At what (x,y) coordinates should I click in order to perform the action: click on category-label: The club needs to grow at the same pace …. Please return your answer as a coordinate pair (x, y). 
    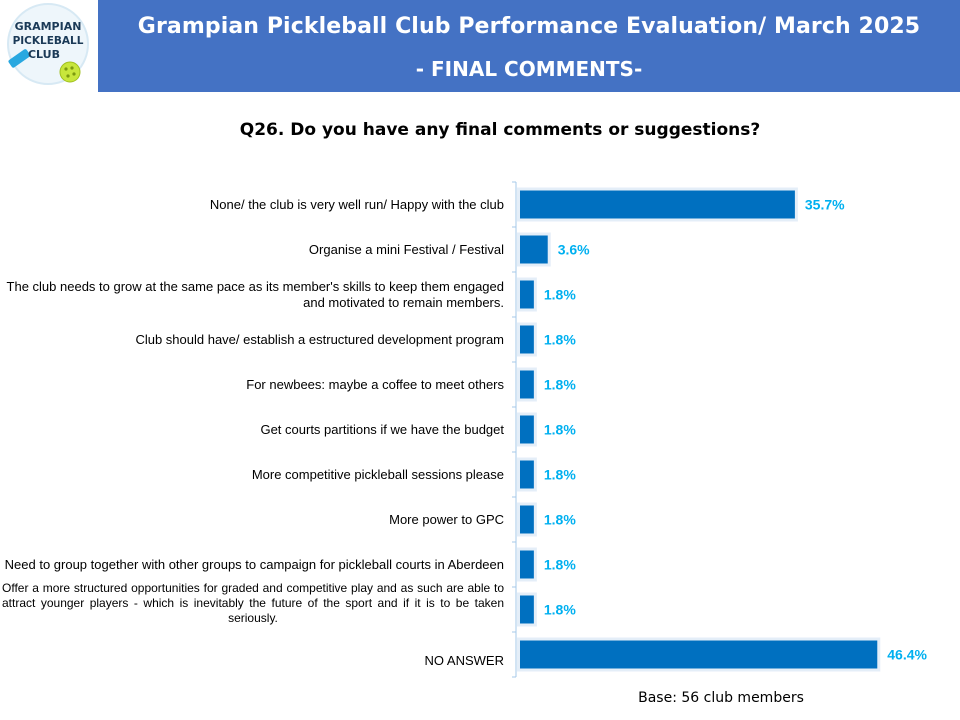
    Looking at the image, I should click on (255, 294).